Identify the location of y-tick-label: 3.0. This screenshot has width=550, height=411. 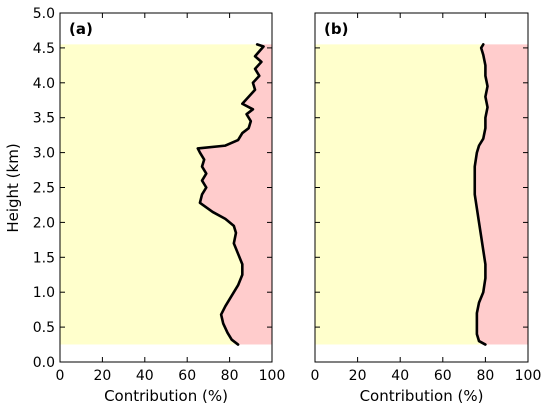
(44, 154).